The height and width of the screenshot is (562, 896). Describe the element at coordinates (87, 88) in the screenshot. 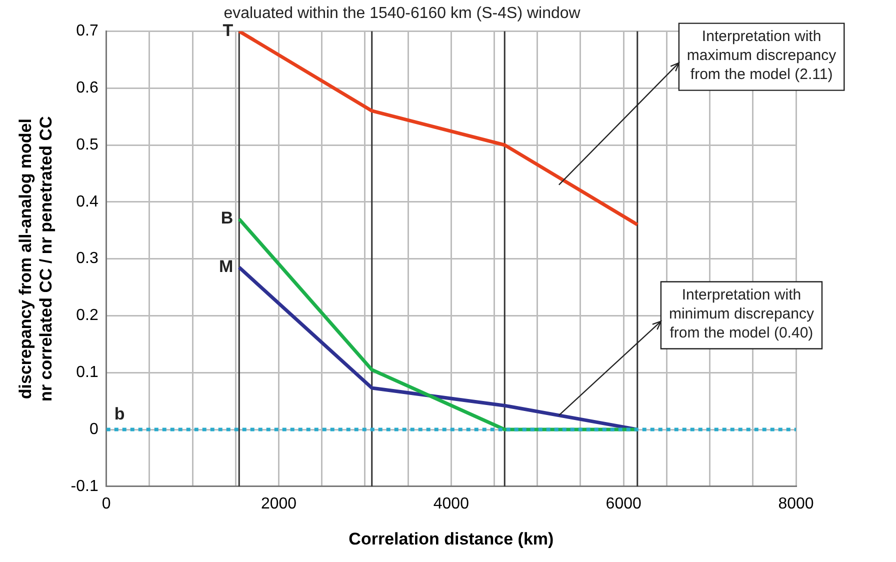

I see `y-tick-label: 0.6` at that location.